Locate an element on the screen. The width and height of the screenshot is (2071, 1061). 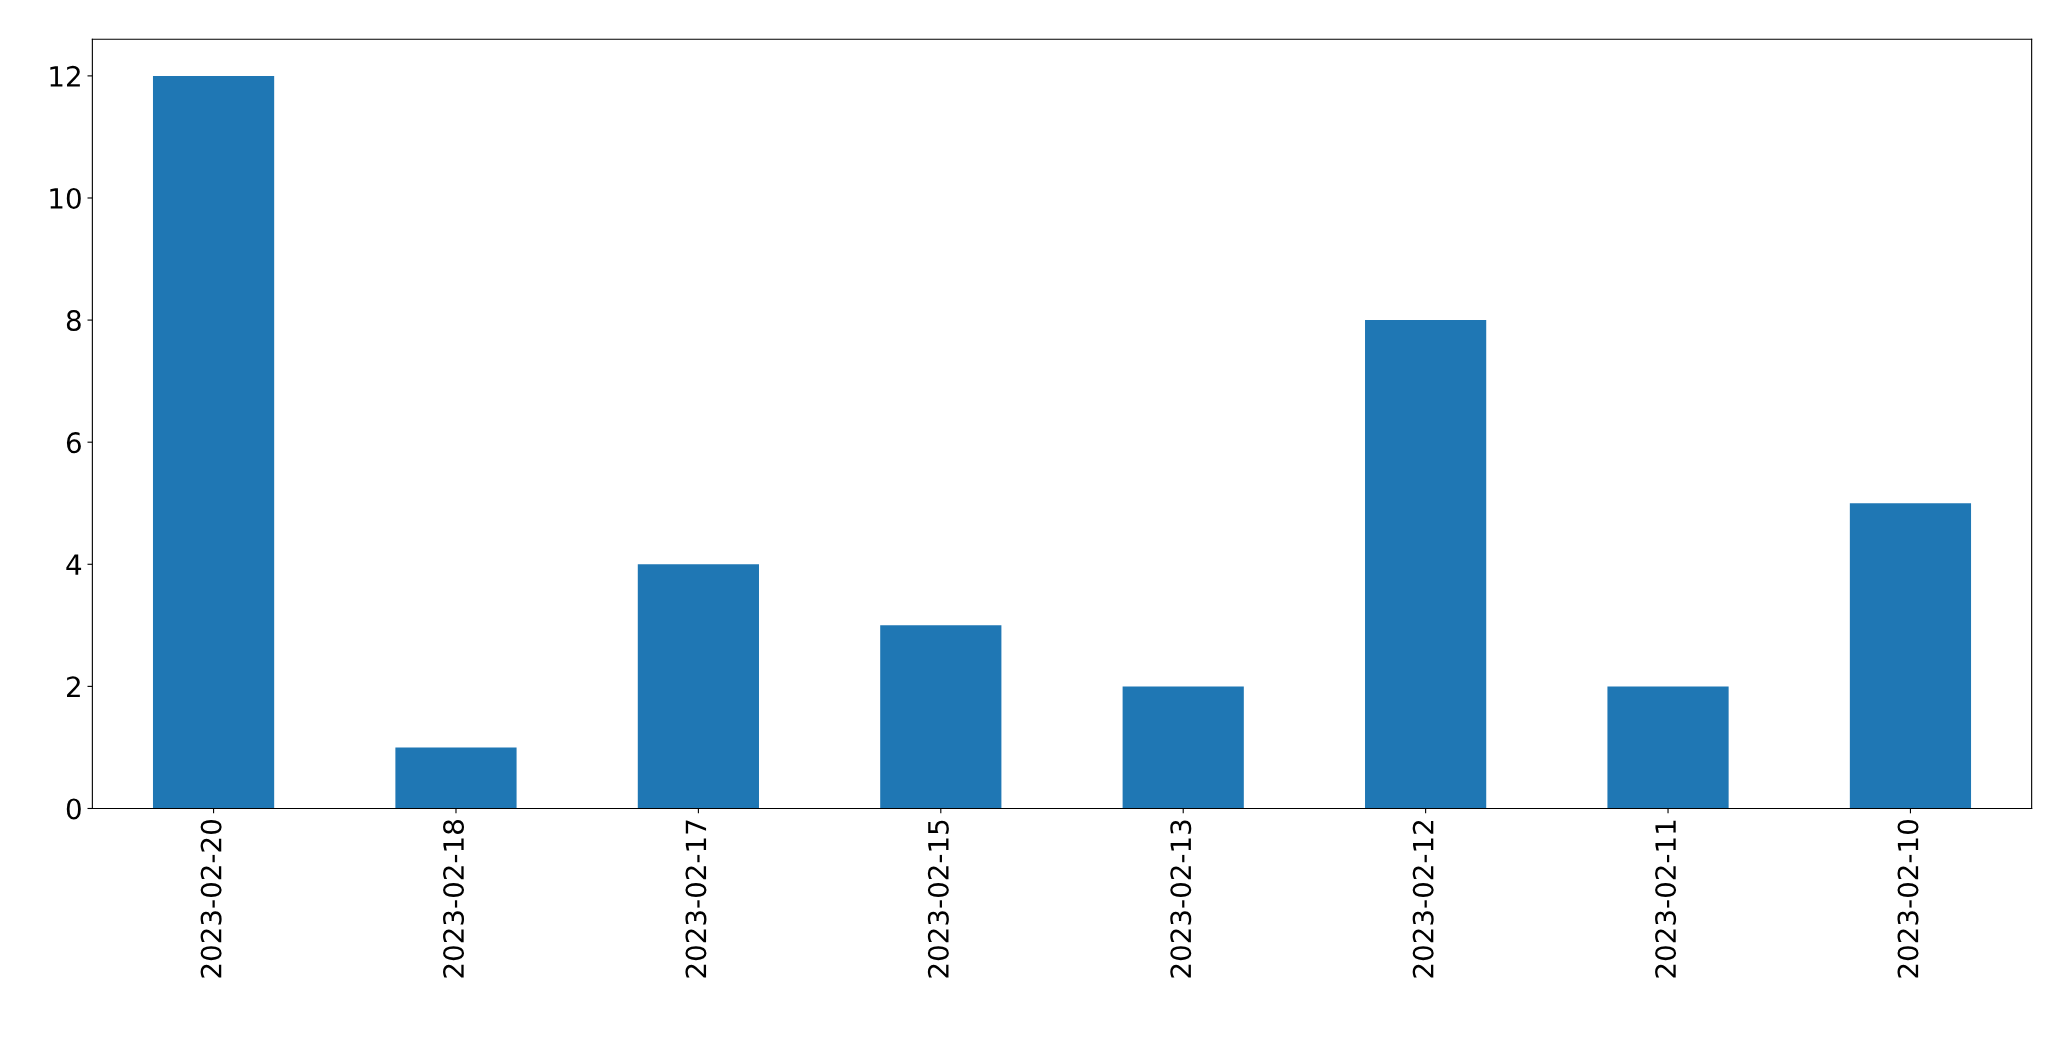
x-tick-label: 2023-02-17 is located at coordinates (696, 899).